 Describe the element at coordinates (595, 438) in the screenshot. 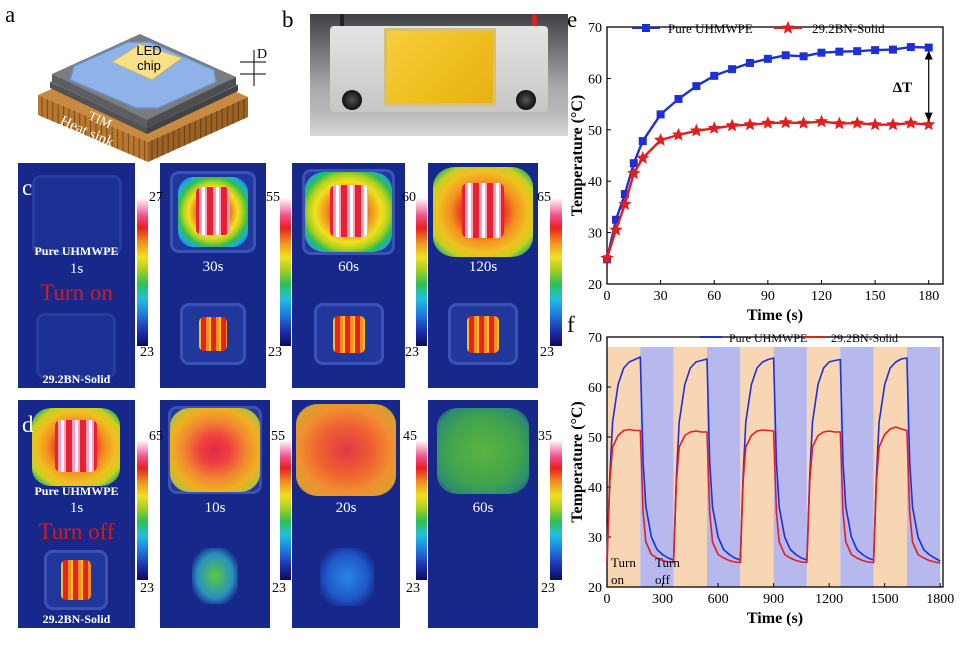

I see `y-tick-label: 50` at that location.